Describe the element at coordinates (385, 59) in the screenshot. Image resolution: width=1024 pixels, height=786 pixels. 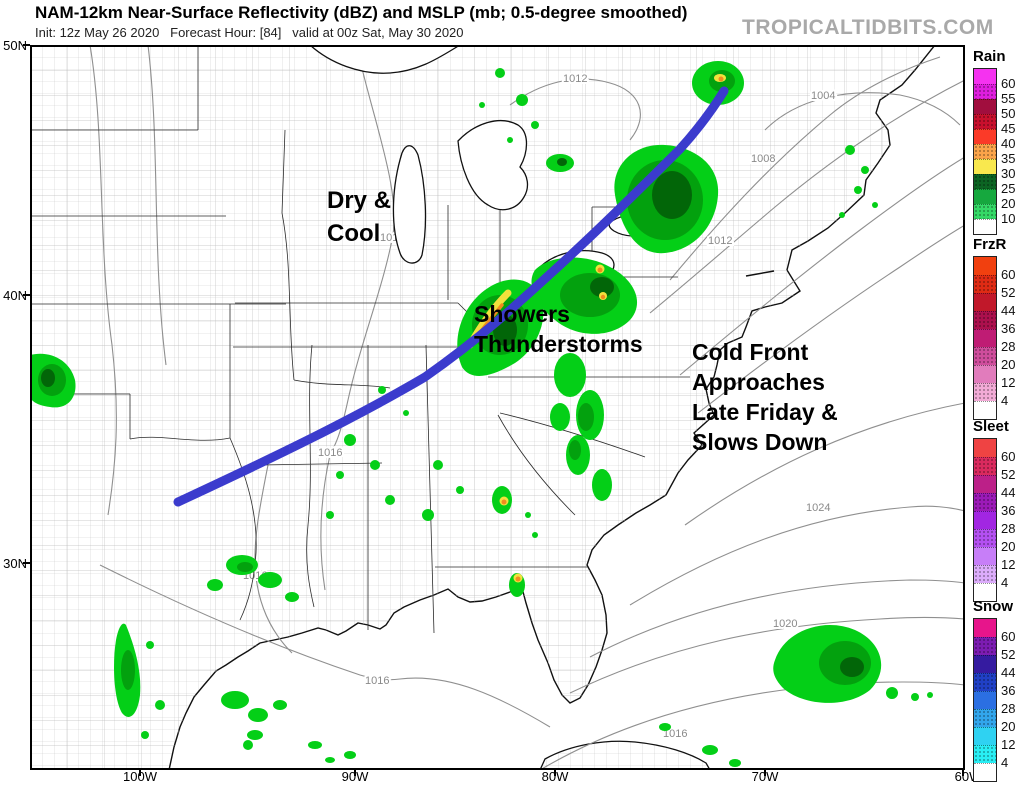
I see `lake-superior` at that location.